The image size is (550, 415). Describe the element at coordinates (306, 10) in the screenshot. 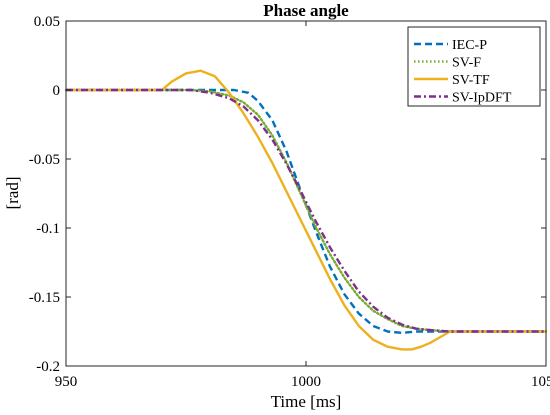

I see `chart-title: Phase angle` at that location.